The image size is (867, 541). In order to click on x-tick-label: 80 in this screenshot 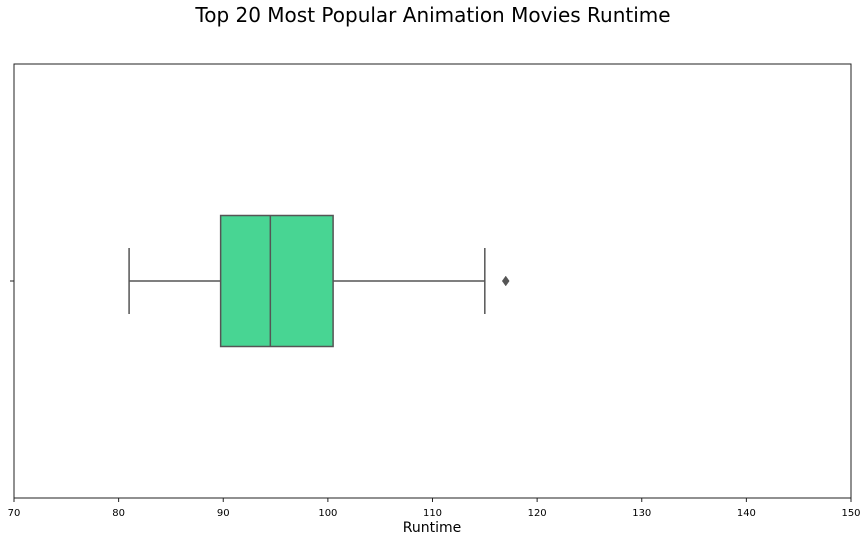, I will do `click(118, 513)`.